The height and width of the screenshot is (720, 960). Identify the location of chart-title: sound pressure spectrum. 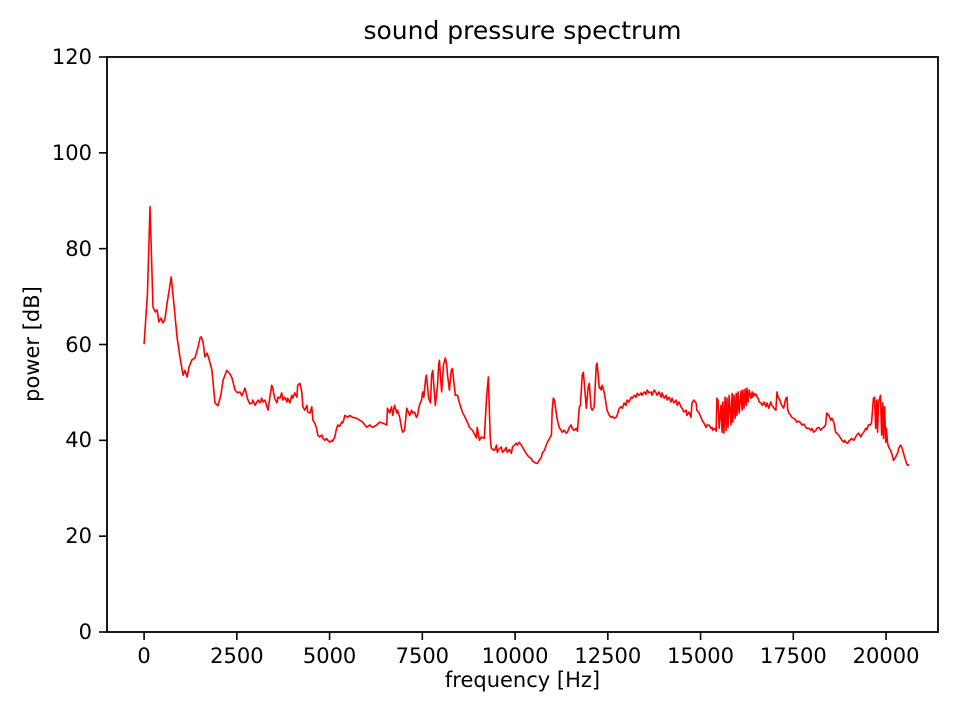
(522, 30).